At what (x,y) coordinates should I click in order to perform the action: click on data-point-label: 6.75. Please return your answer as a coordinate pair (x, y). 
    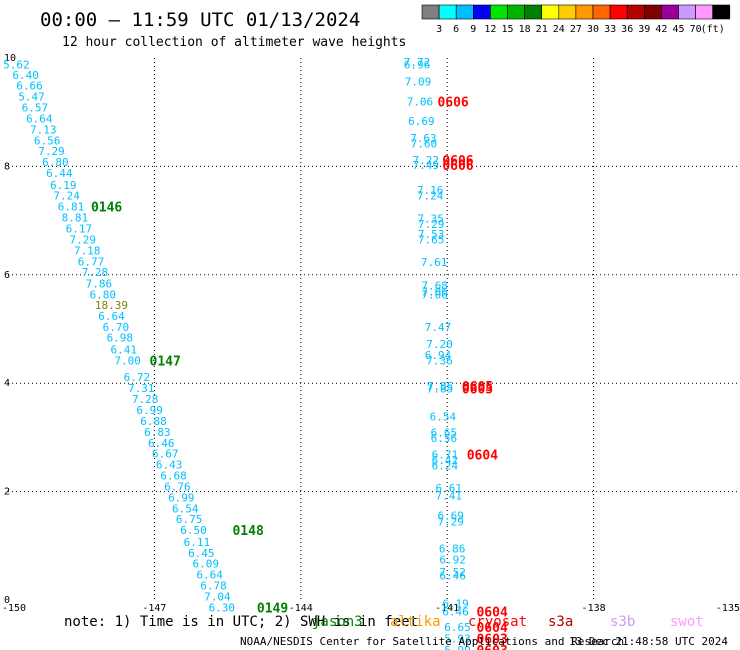
    Looking at the image, I should click on (189, 519).